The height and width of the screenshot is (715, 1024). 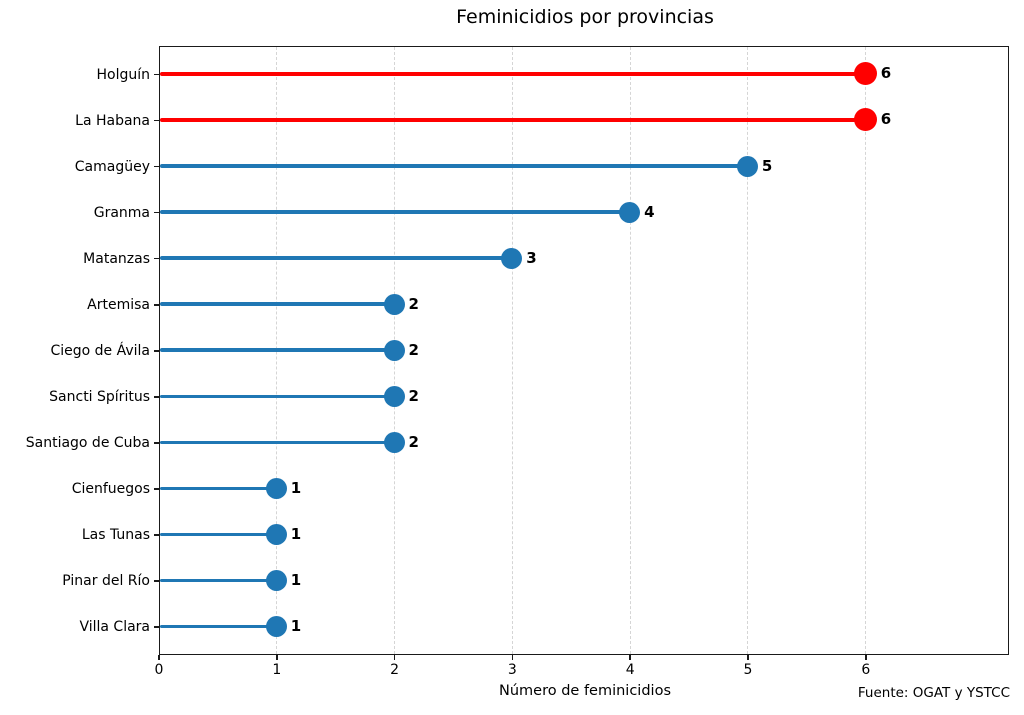 What do you see at coordinates (866, 350) in the screenshot?
I see `gridline-x6` at bounding box center [866, 350].